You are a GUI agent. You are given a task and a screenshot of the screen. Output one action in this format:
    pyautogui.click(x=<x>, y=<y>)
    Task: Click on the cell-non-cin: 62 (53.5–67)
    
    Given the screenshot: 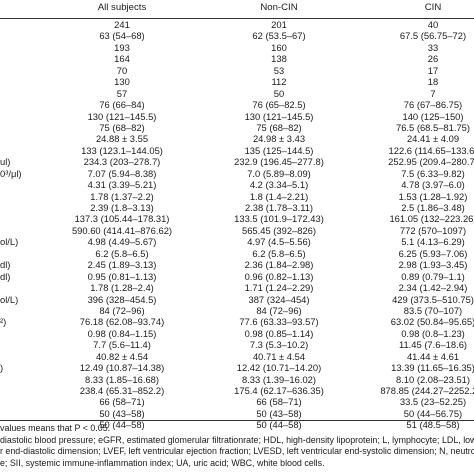 What is the action you would take?
    pyautogui.click(x=279, y=36)
    